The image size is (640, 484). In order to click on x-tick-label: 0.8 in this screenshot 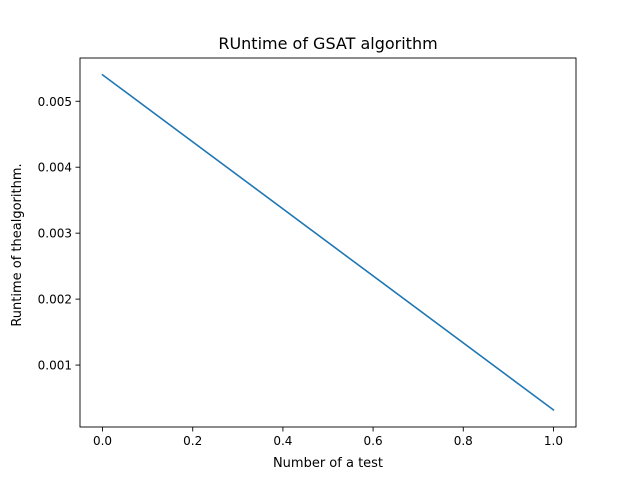, I will do `click(463, 441)`.